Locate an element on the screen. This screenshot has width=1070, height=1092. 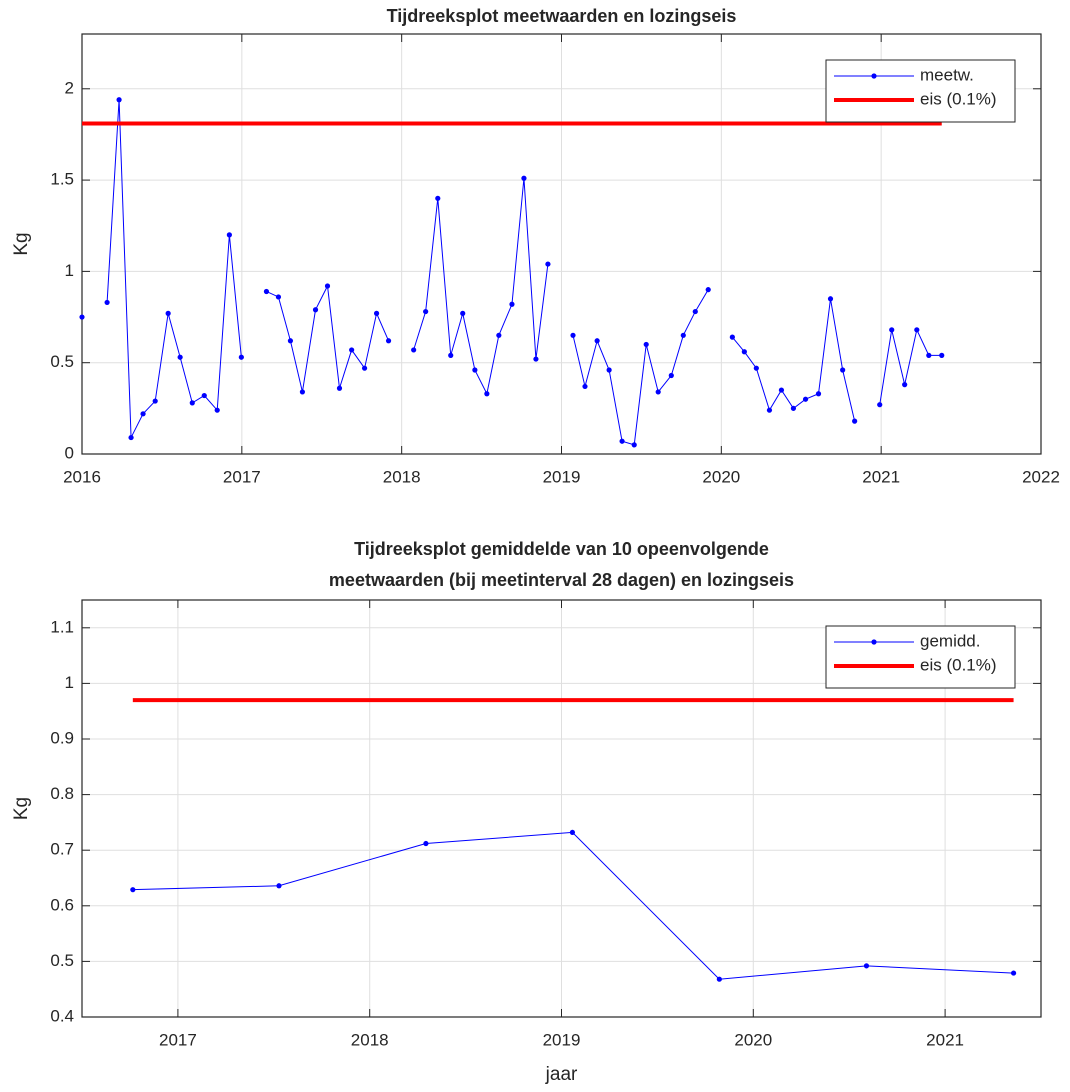
chart-title: Tijdreeksplot meetwaarden en lozingseis is located at coordinates (562, 16).